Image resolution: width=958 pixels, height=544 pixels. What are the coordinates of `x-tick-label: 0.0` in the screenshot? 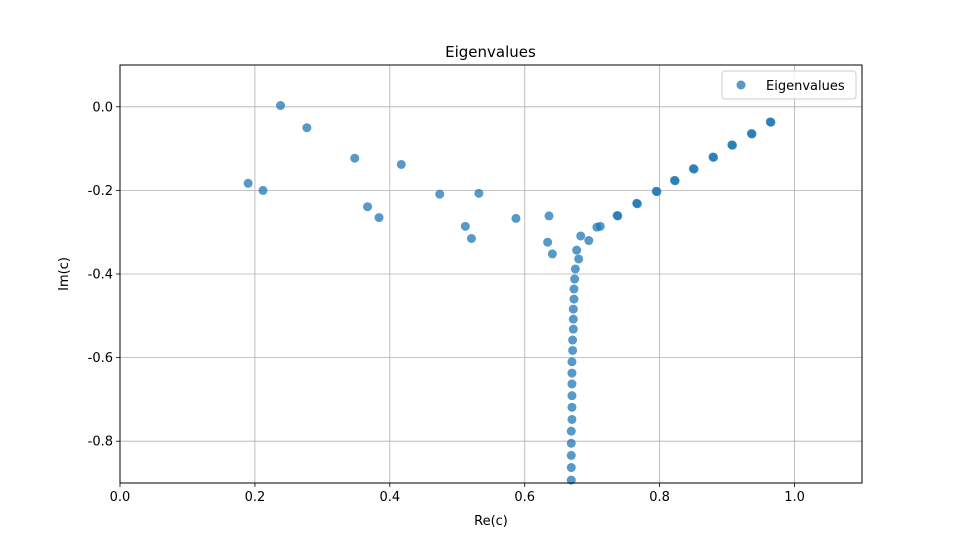 It's located at (120, 497).